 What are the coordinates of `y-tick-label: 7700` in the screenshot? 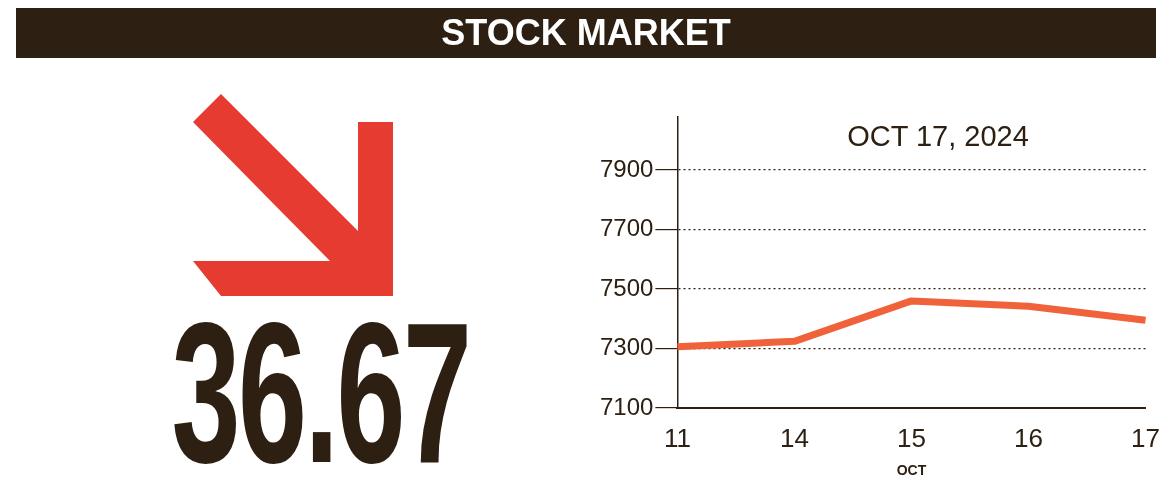 It's located at (627, 228).